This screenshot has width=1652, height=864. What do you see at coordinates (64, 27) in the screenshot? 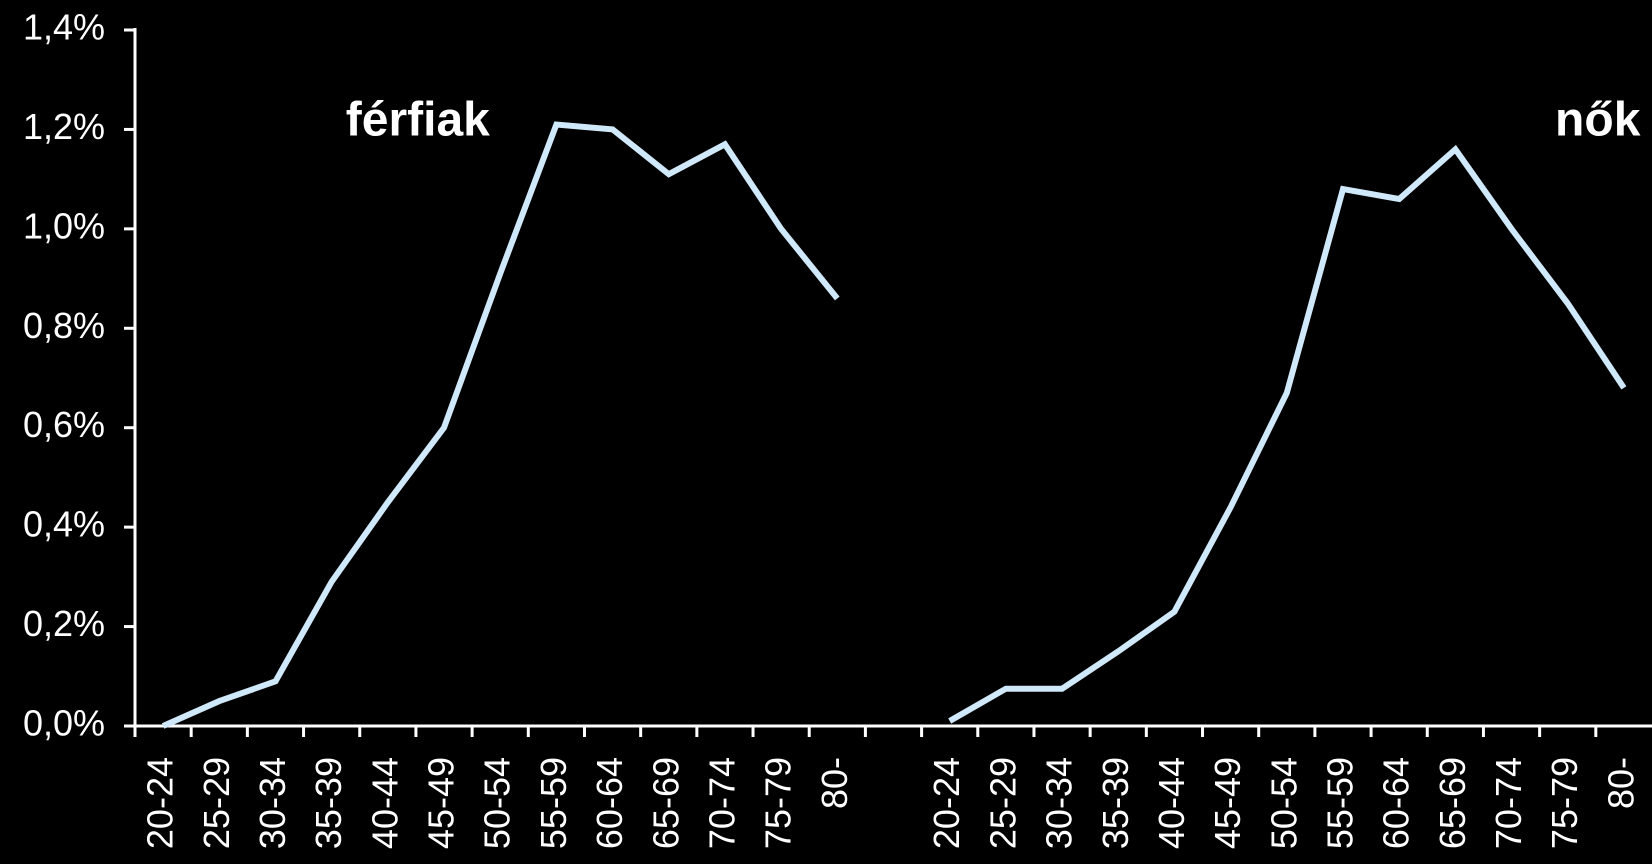
I see `y-tick-label: 1,4%` at bounding box center [64, 27].